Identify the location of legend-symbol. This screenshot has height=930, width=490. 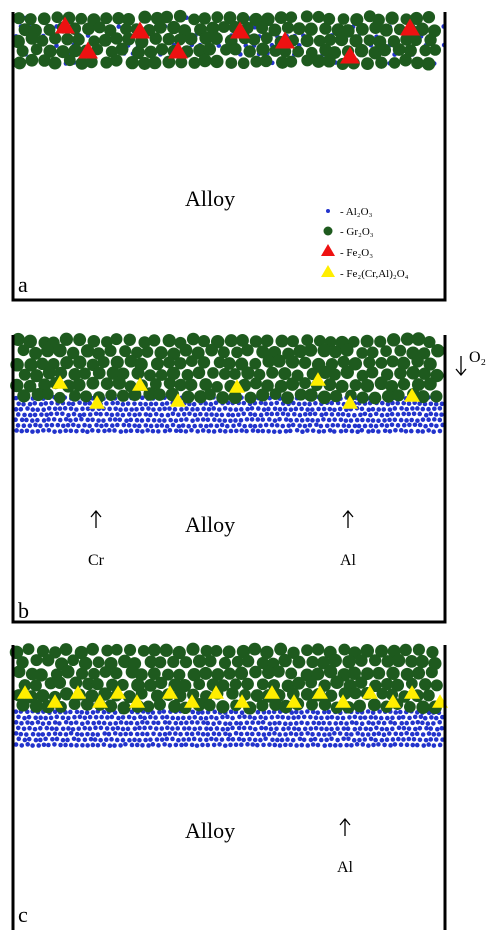
(328, 250).